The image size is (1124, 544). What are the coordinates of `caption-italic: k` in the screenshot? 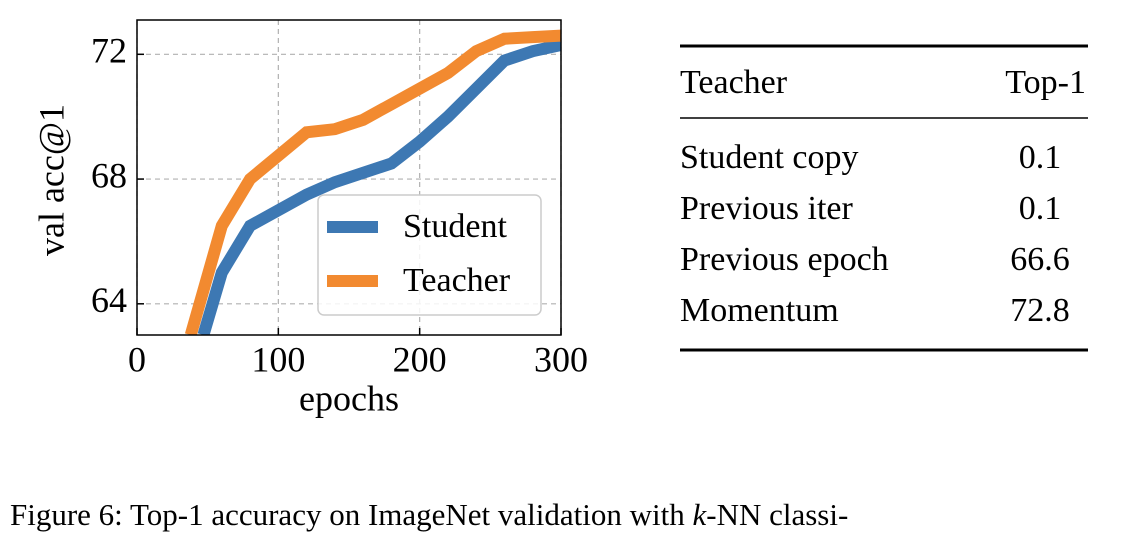 It's located at (700, 514).